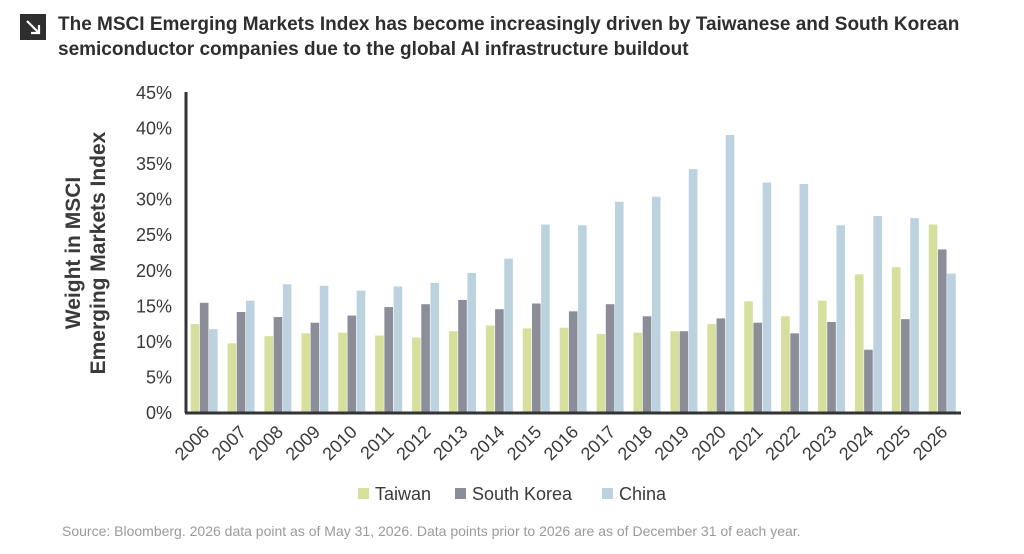 This screenshot has width=1024, height=554. Describe the element at coordinates (782, 443) in the screenshot. I see `x-tick-label: 2022` at that location.